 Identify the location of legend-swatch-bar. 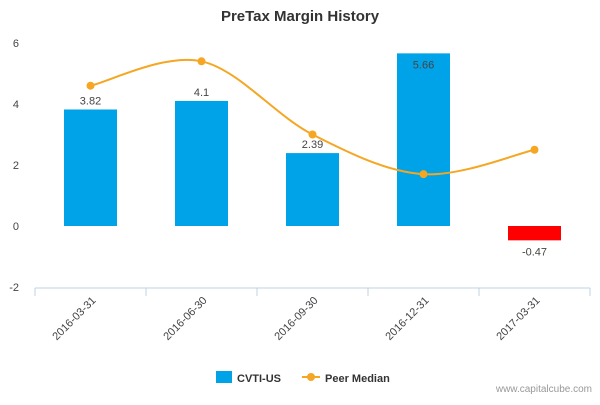
(224, 377).